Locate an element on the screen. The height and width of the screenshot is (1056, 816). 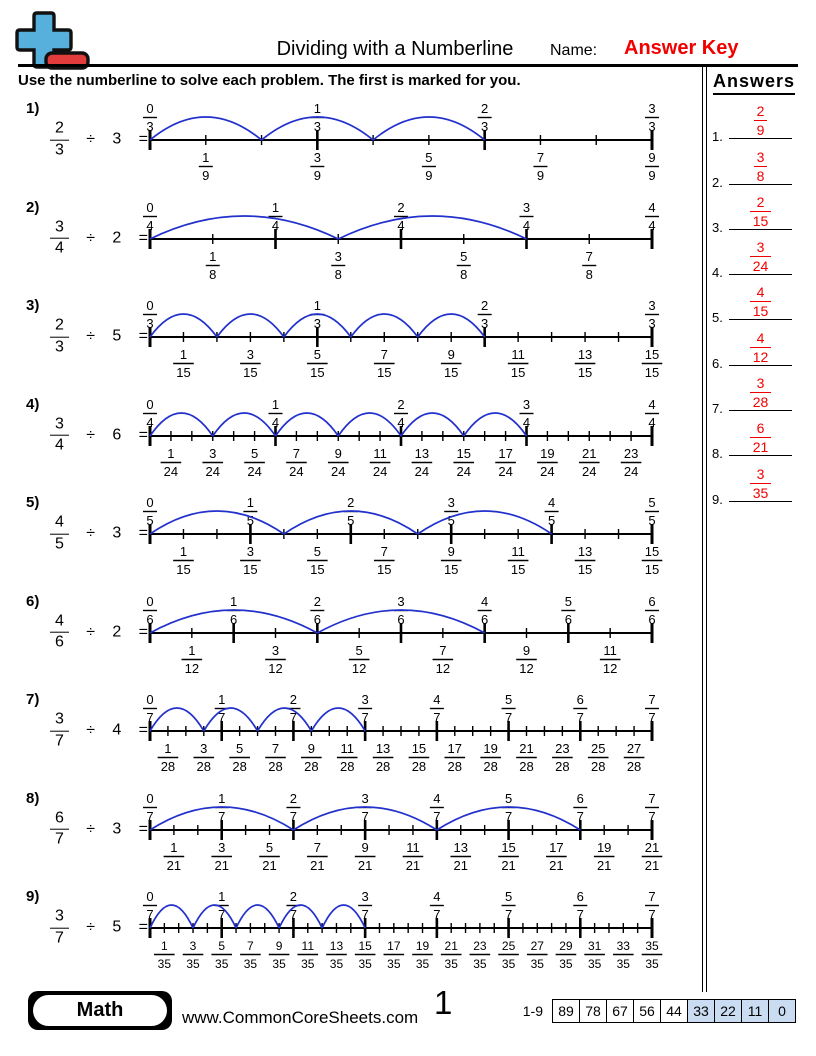
answer-denominator: 21 is located at coordinates (760, 445).